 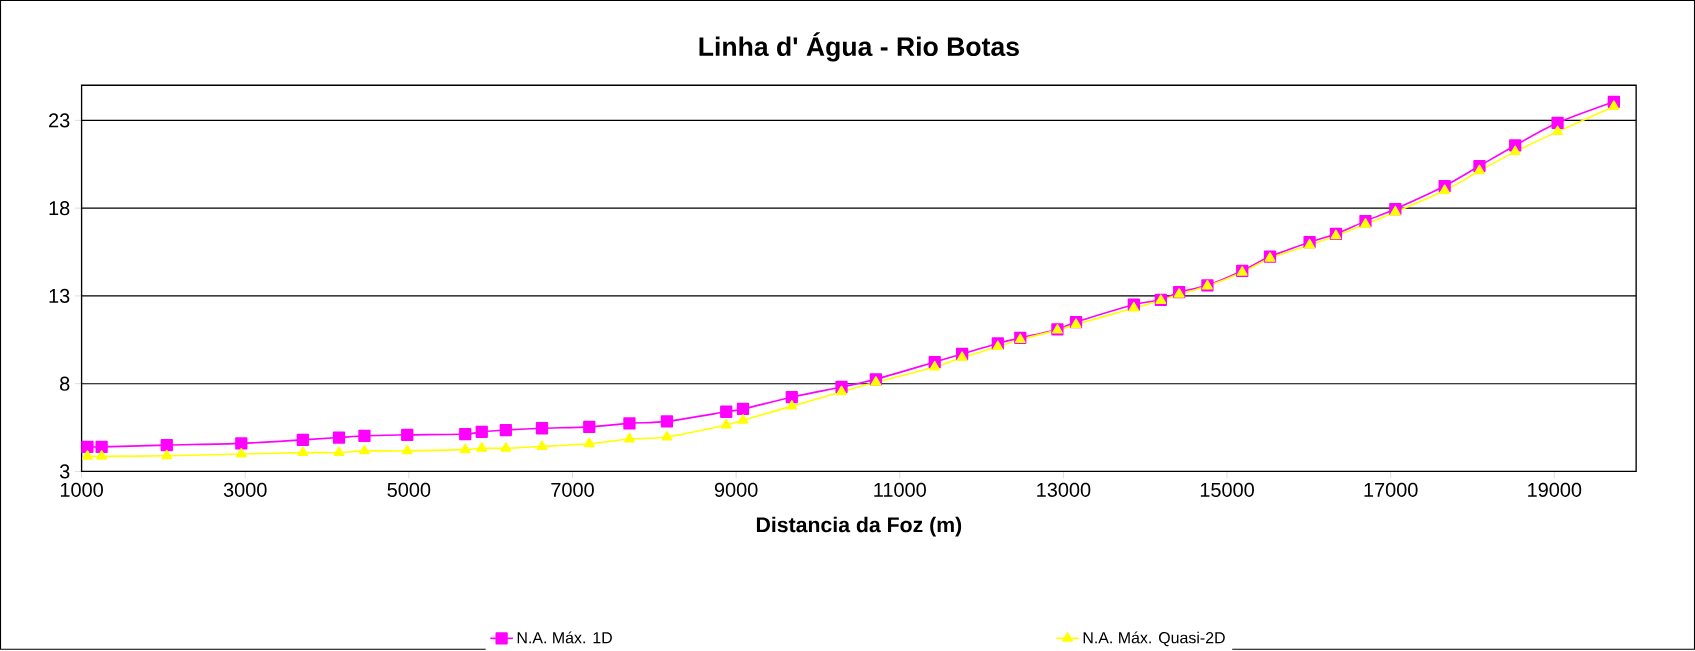 What do you see at coordinates (59, 296) in the screenshot?
I see `y-tick-label: 13` at bounding box center [59, 296].